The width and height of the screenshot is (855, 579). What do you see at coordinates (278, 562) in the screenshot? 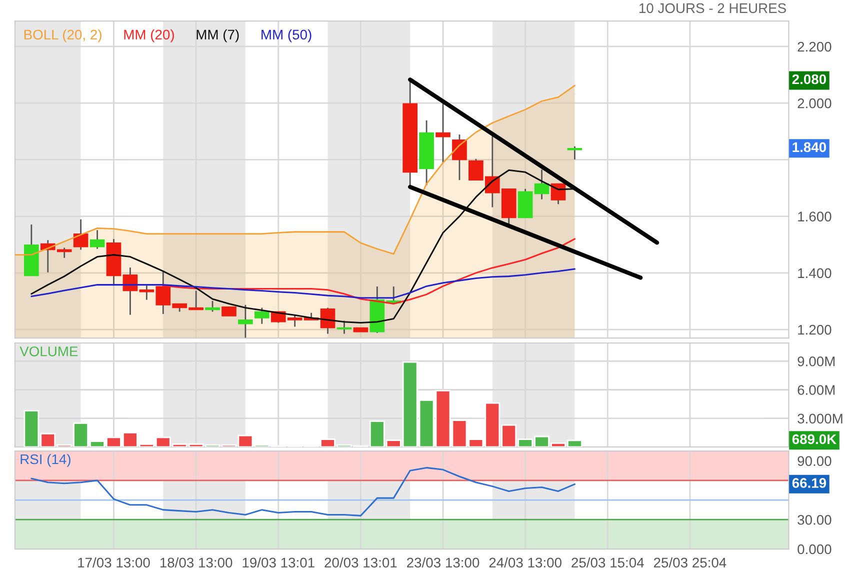
I see `x-tick-label: 19/03 13:01` at bounding box center [278, 562].